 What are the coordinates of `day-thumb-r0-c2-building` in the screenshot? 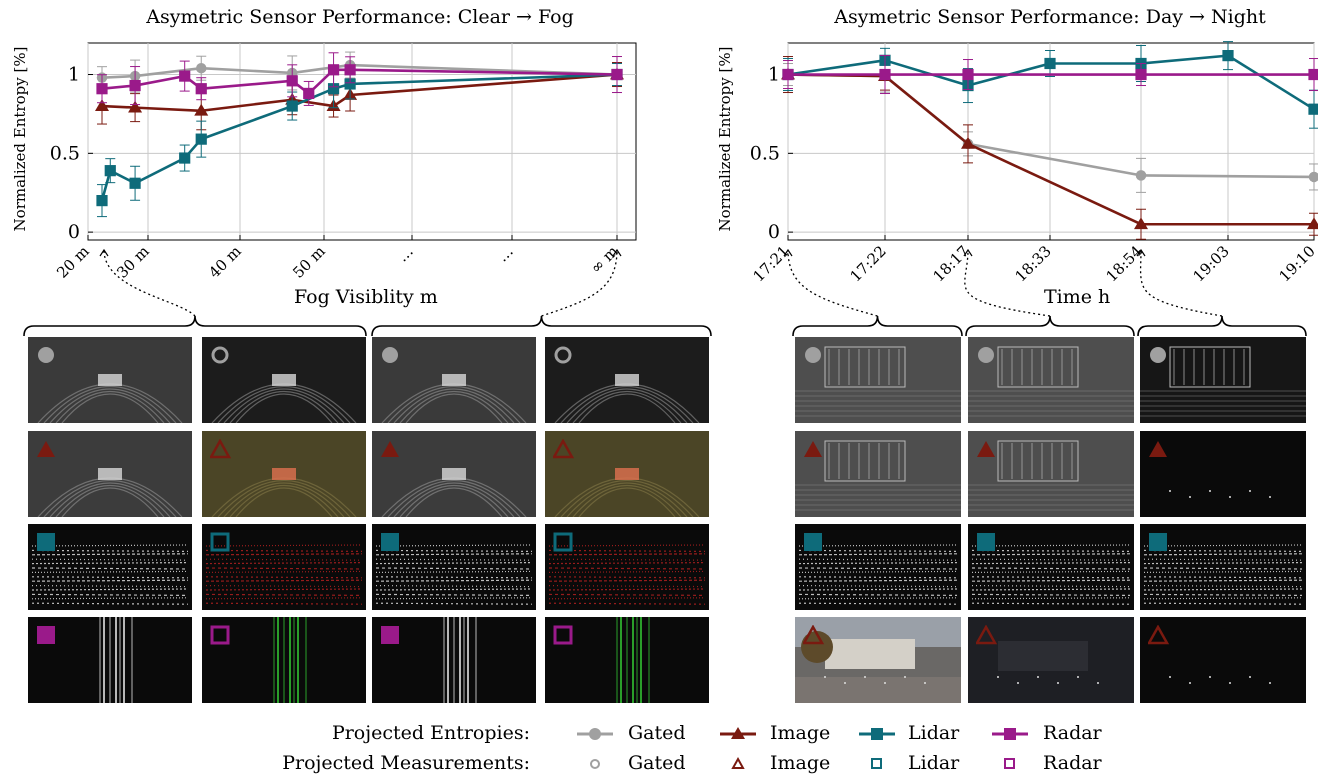 It's located at (1210, 367).